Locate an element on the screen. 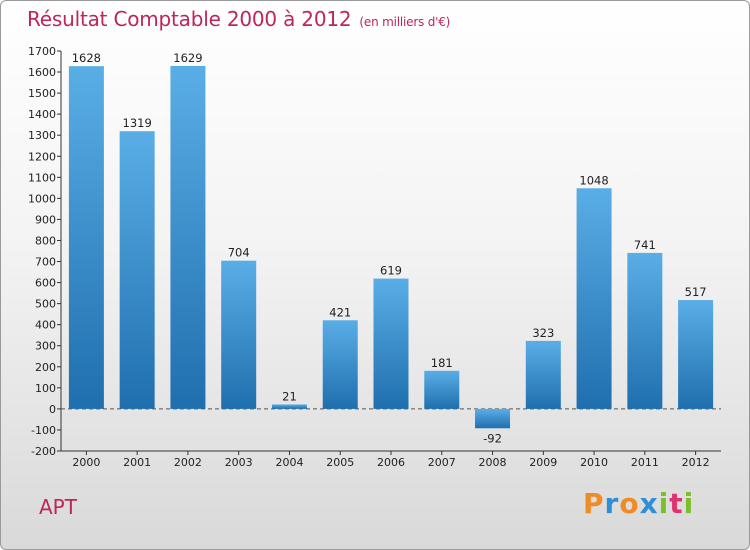  y-tick-label: 1100 is located at coordinates (42, 177).